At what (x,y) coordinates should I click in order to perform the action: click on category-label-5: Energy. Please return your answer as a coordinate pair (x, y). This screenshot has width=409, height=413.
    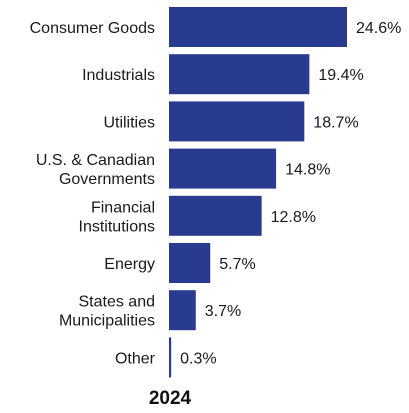
    Looking at the image, I should click on (129, 264).